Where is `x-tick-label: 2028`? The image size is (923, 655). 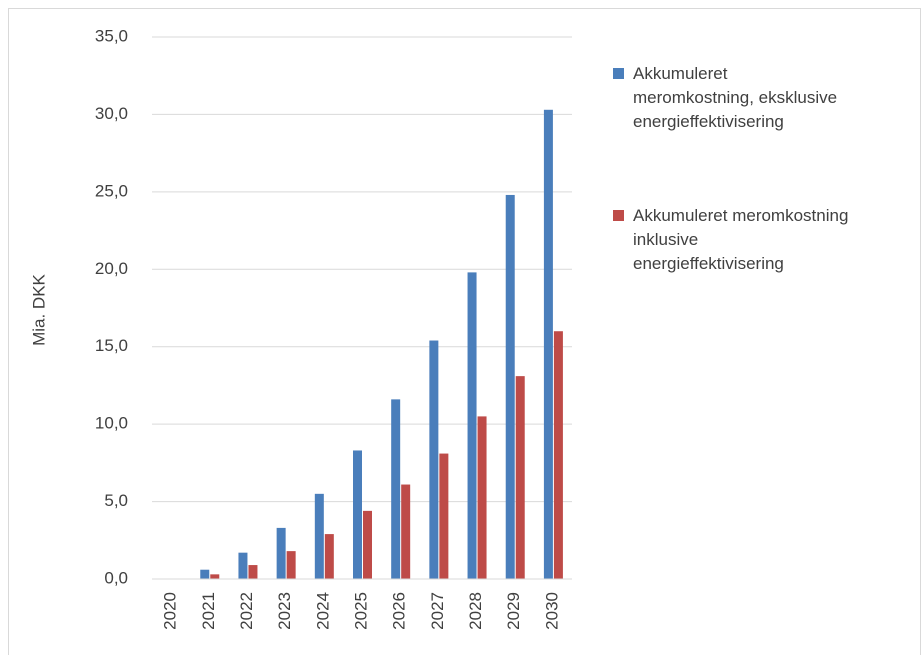 x-tick-label: 2028 is located at coordinates (475, 611).